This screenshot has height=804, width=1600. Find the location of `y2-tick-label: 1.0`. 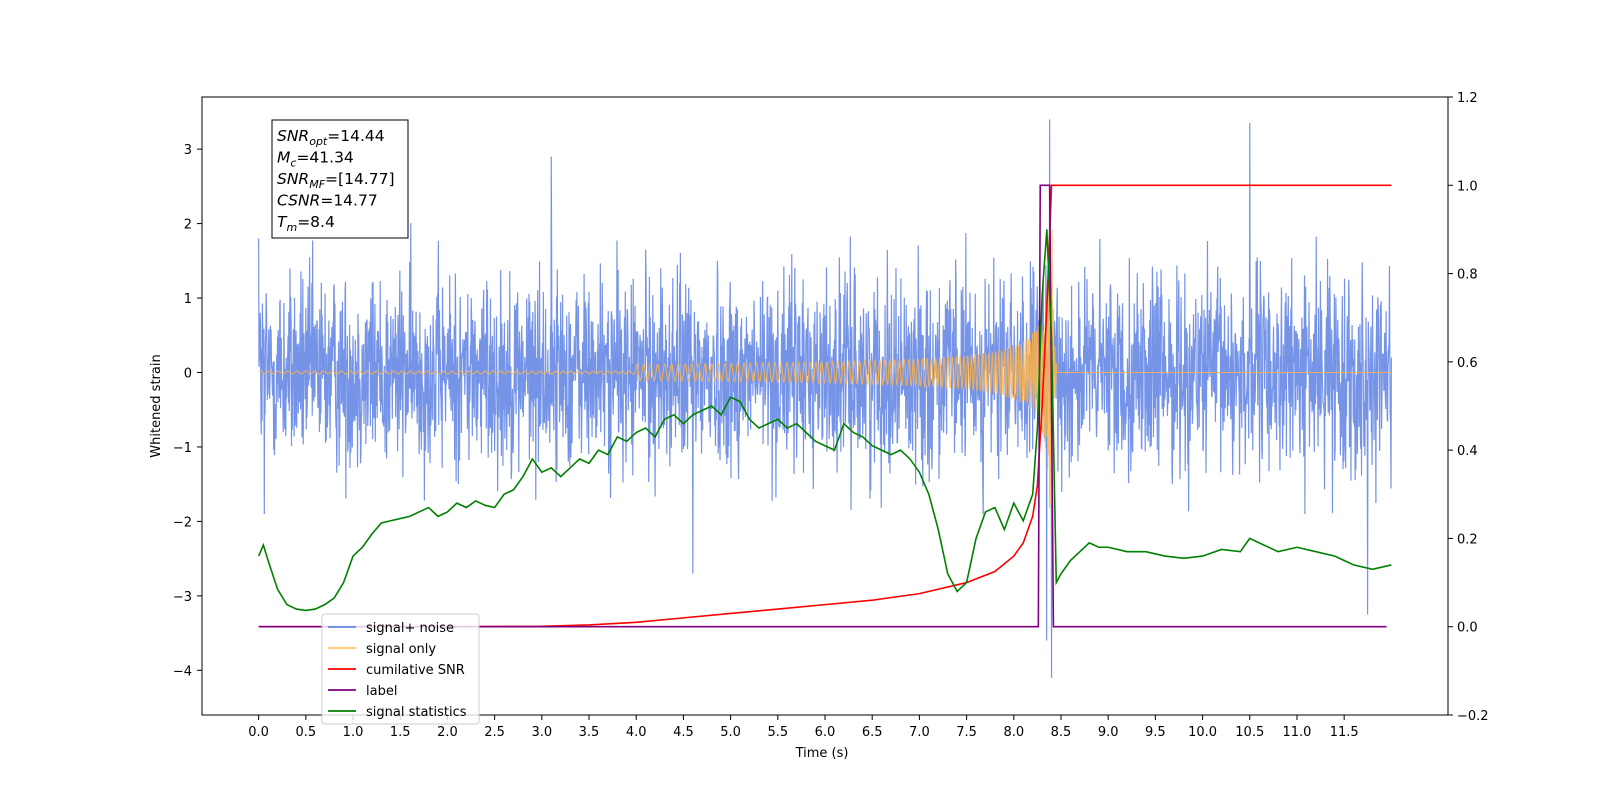

y2-tick-label: 1.0 is located at coordinates (1467, 186).